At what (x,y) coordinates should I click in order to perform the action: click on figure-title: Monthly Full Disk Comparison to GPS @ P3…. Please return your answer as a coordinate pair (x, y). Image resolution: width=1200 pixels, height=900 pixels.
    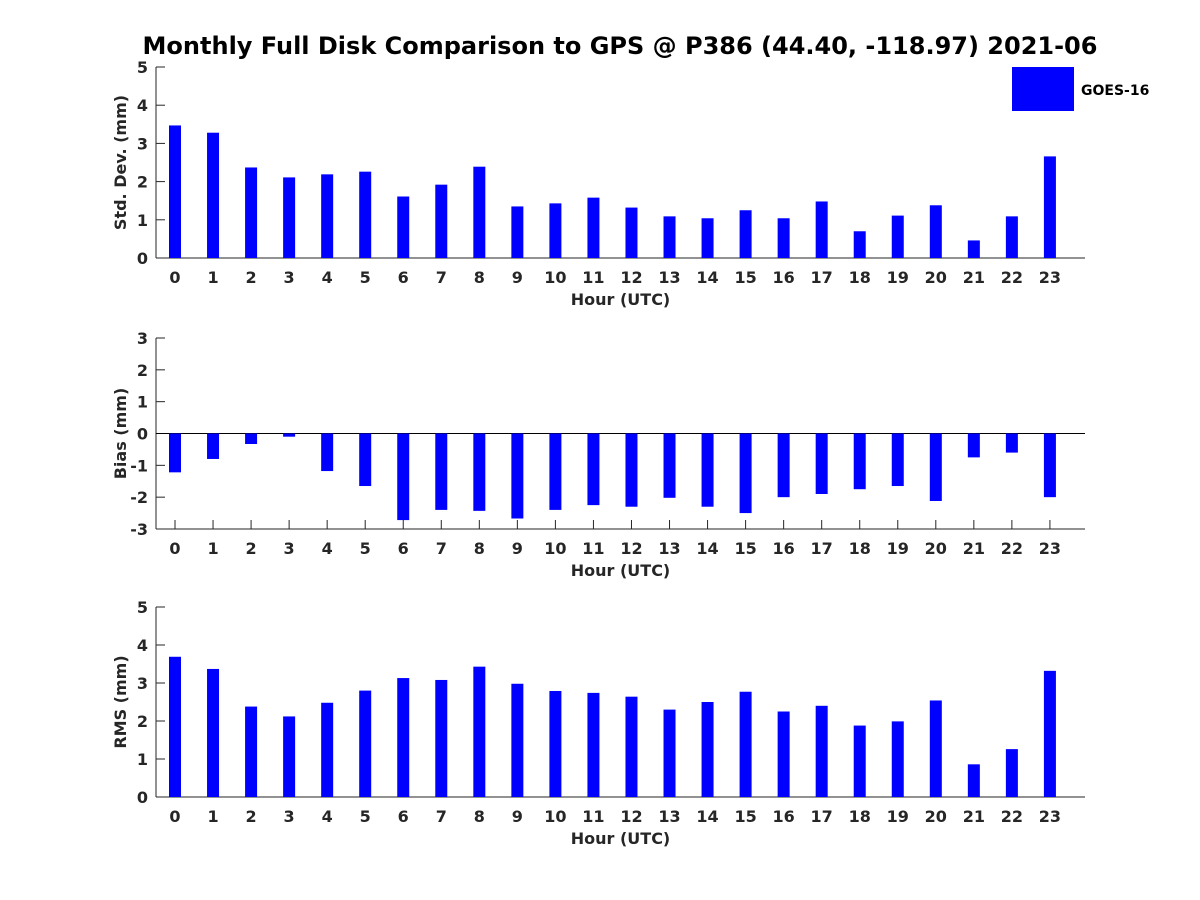
    Looking at the image, I should click on (620, 46).